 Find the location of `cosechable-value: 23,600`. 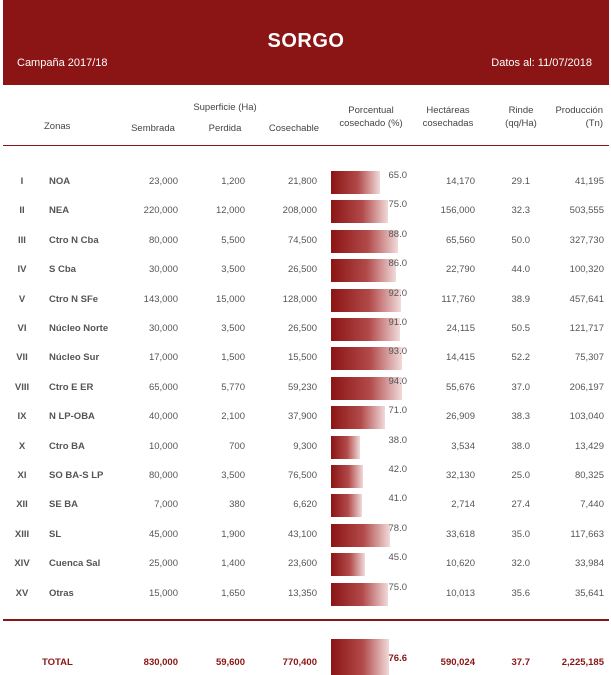

cosechable-value: 23,600 is located at coordinates (302, 564).